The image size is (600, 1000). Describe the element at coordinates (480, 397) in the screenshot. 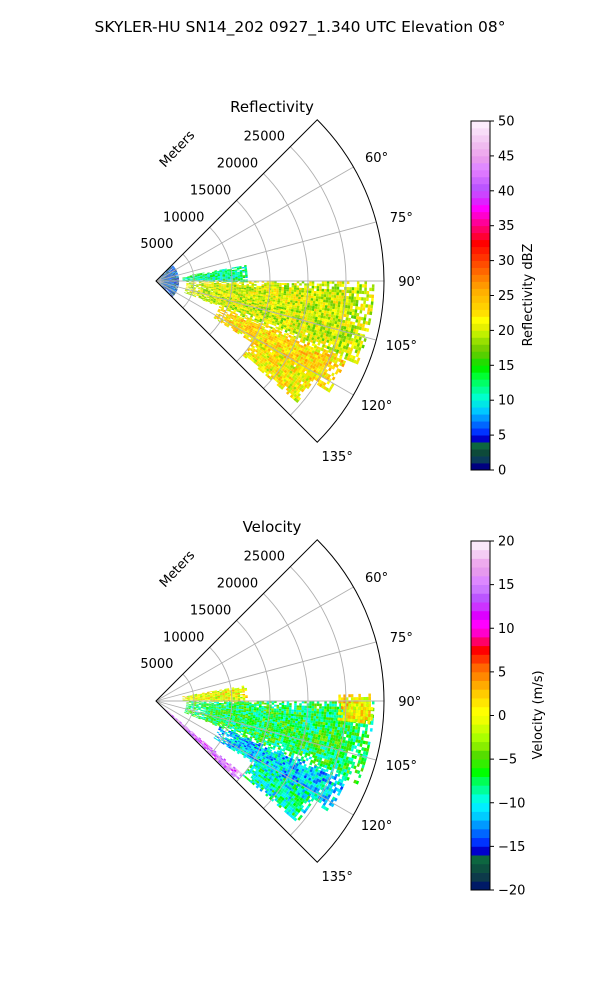

I see `colorbar-segment` at that location.